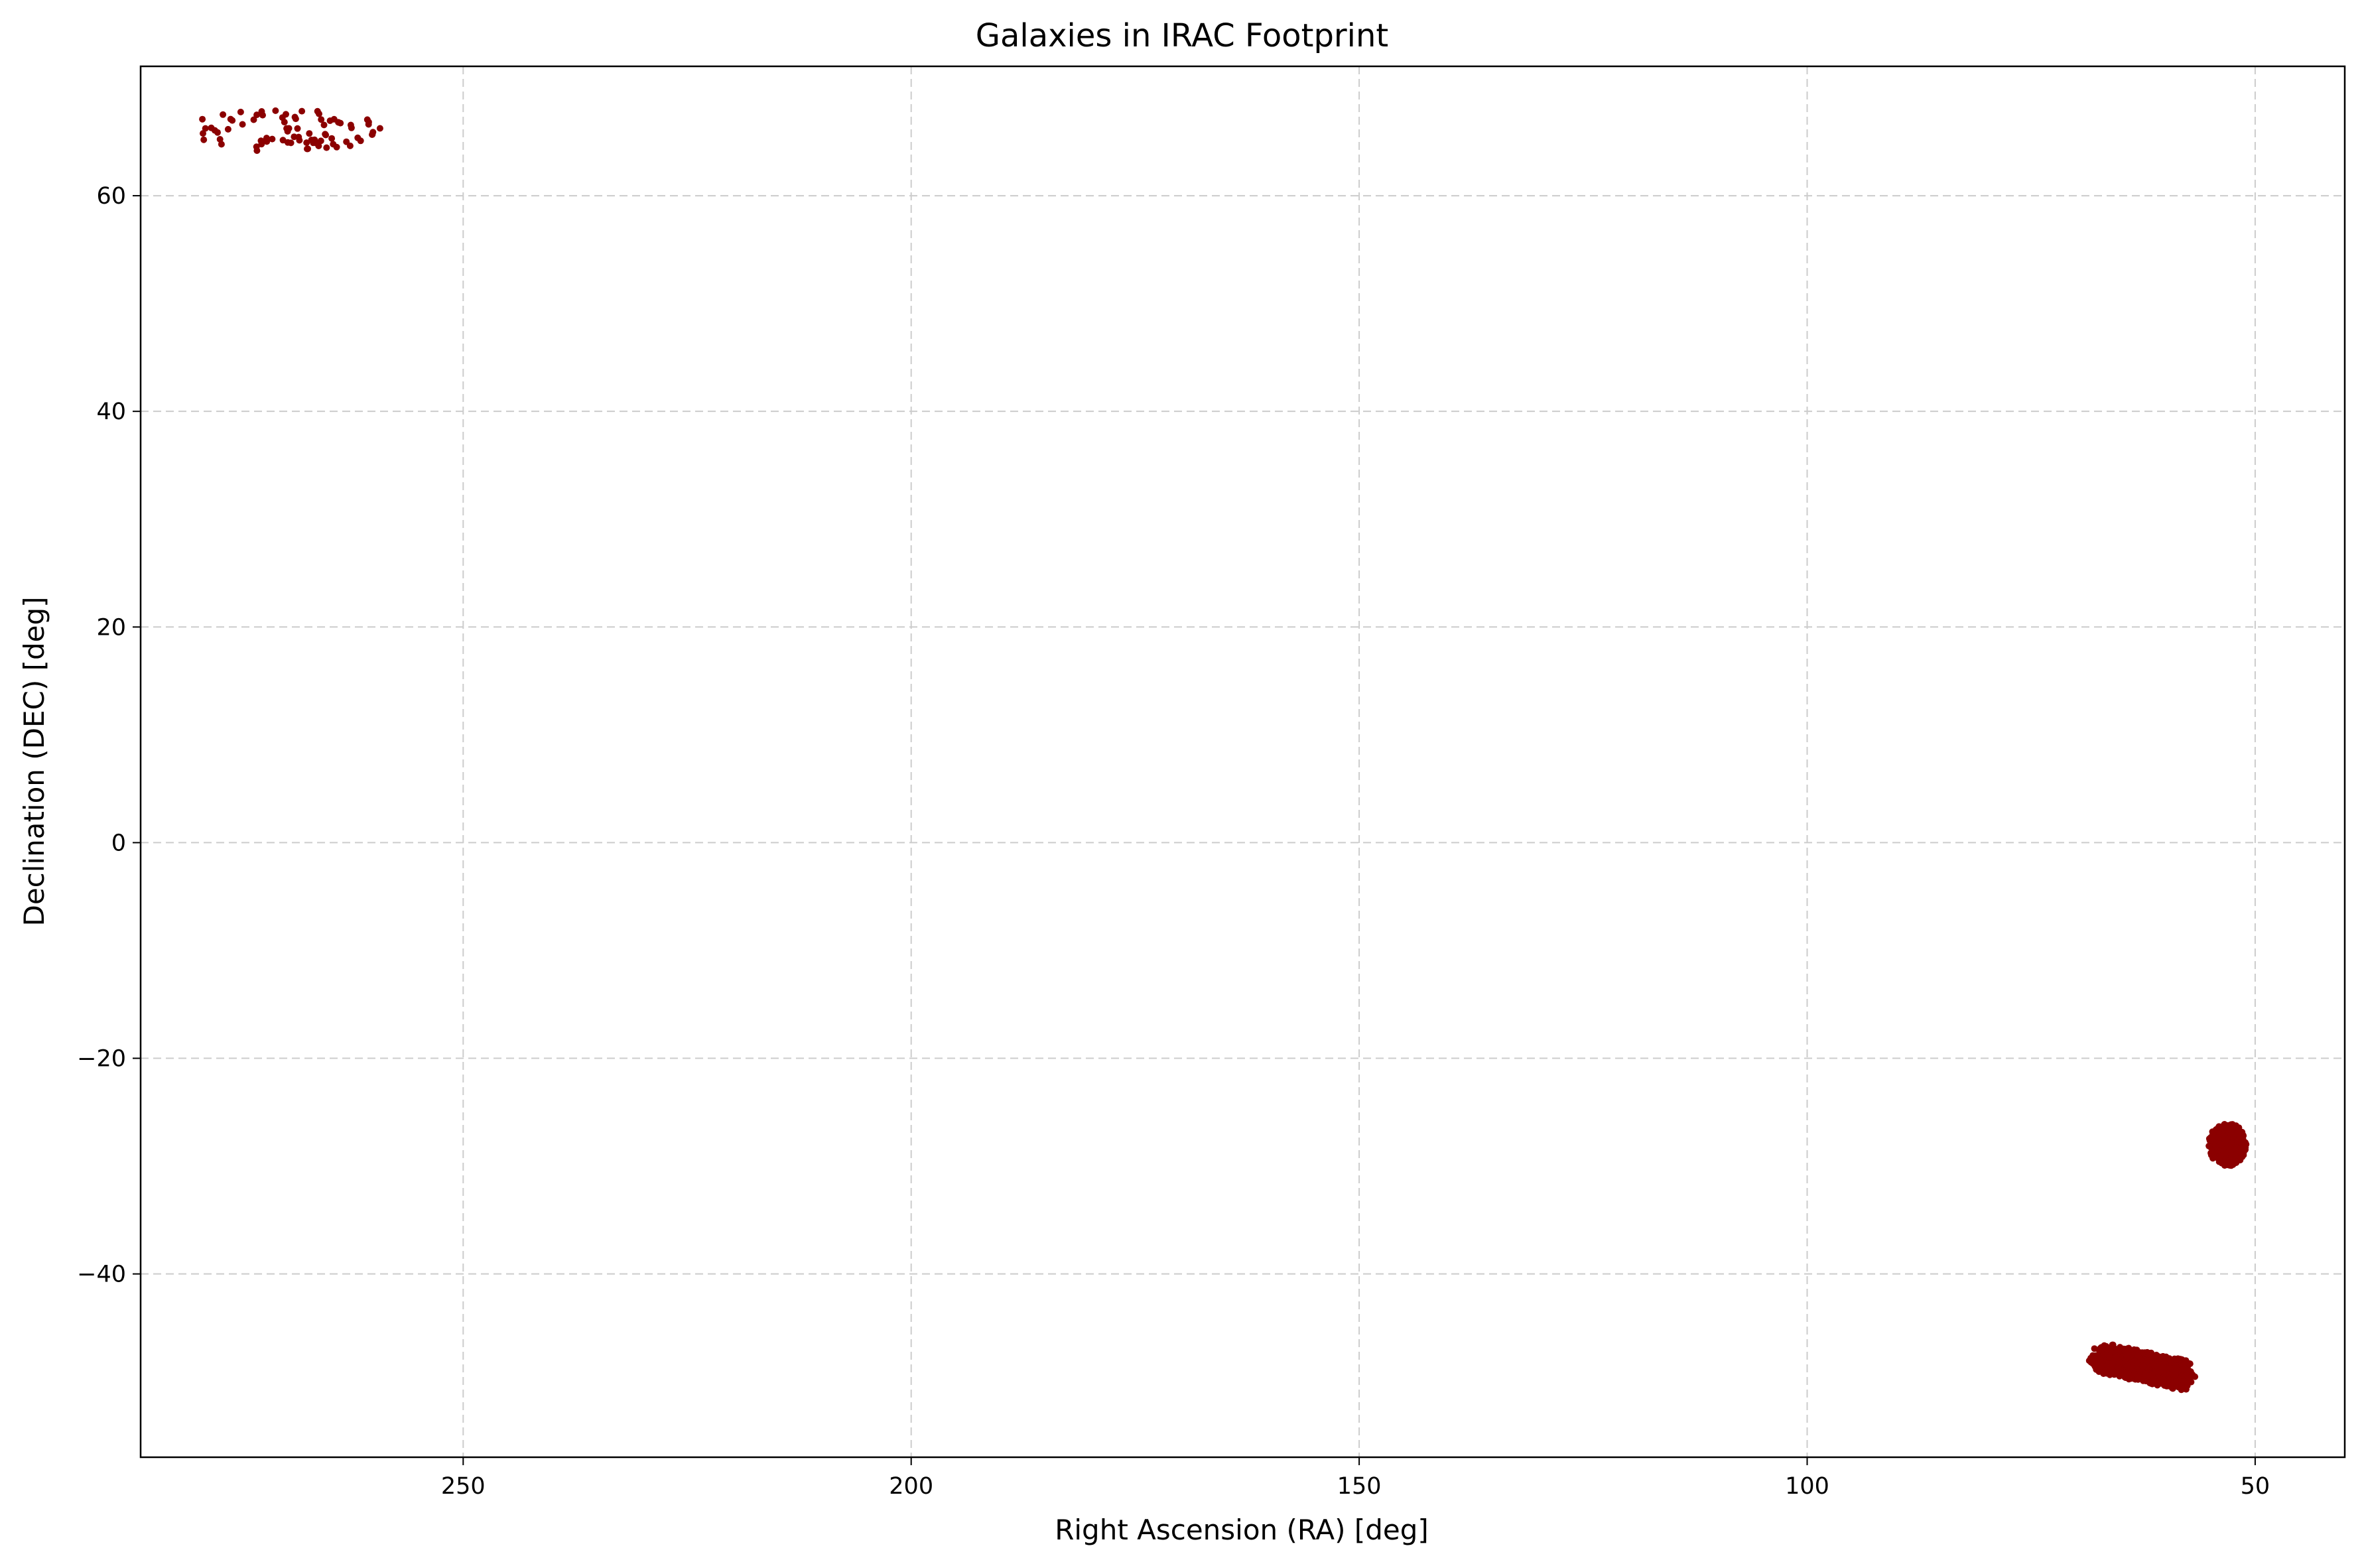 The height and width of the screenshot is (1568, 2364). What do you see at coordinates (1359, 1487) in the screenshot?
I see `x-tick-label: 150` at bounding box center [1359, 1487].